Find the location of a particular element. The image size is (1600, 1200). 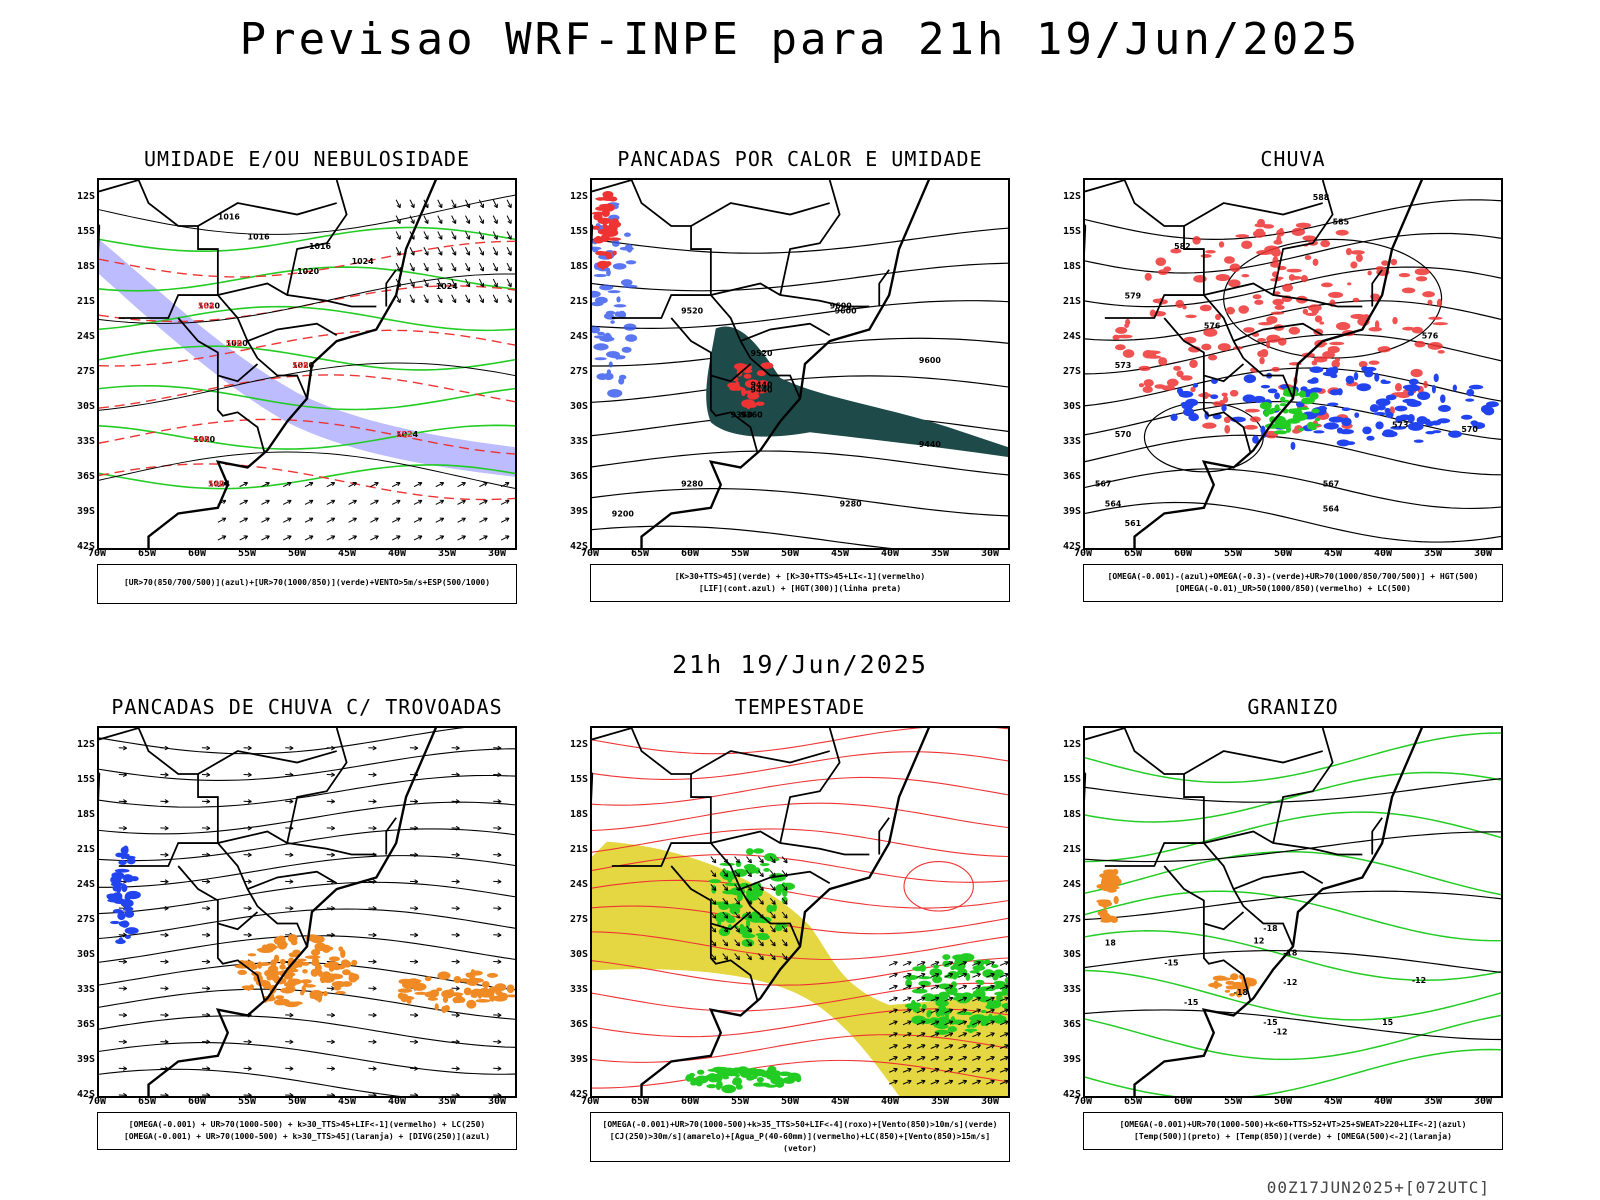

contour-label: 540 is located at coordinates (216, 484).